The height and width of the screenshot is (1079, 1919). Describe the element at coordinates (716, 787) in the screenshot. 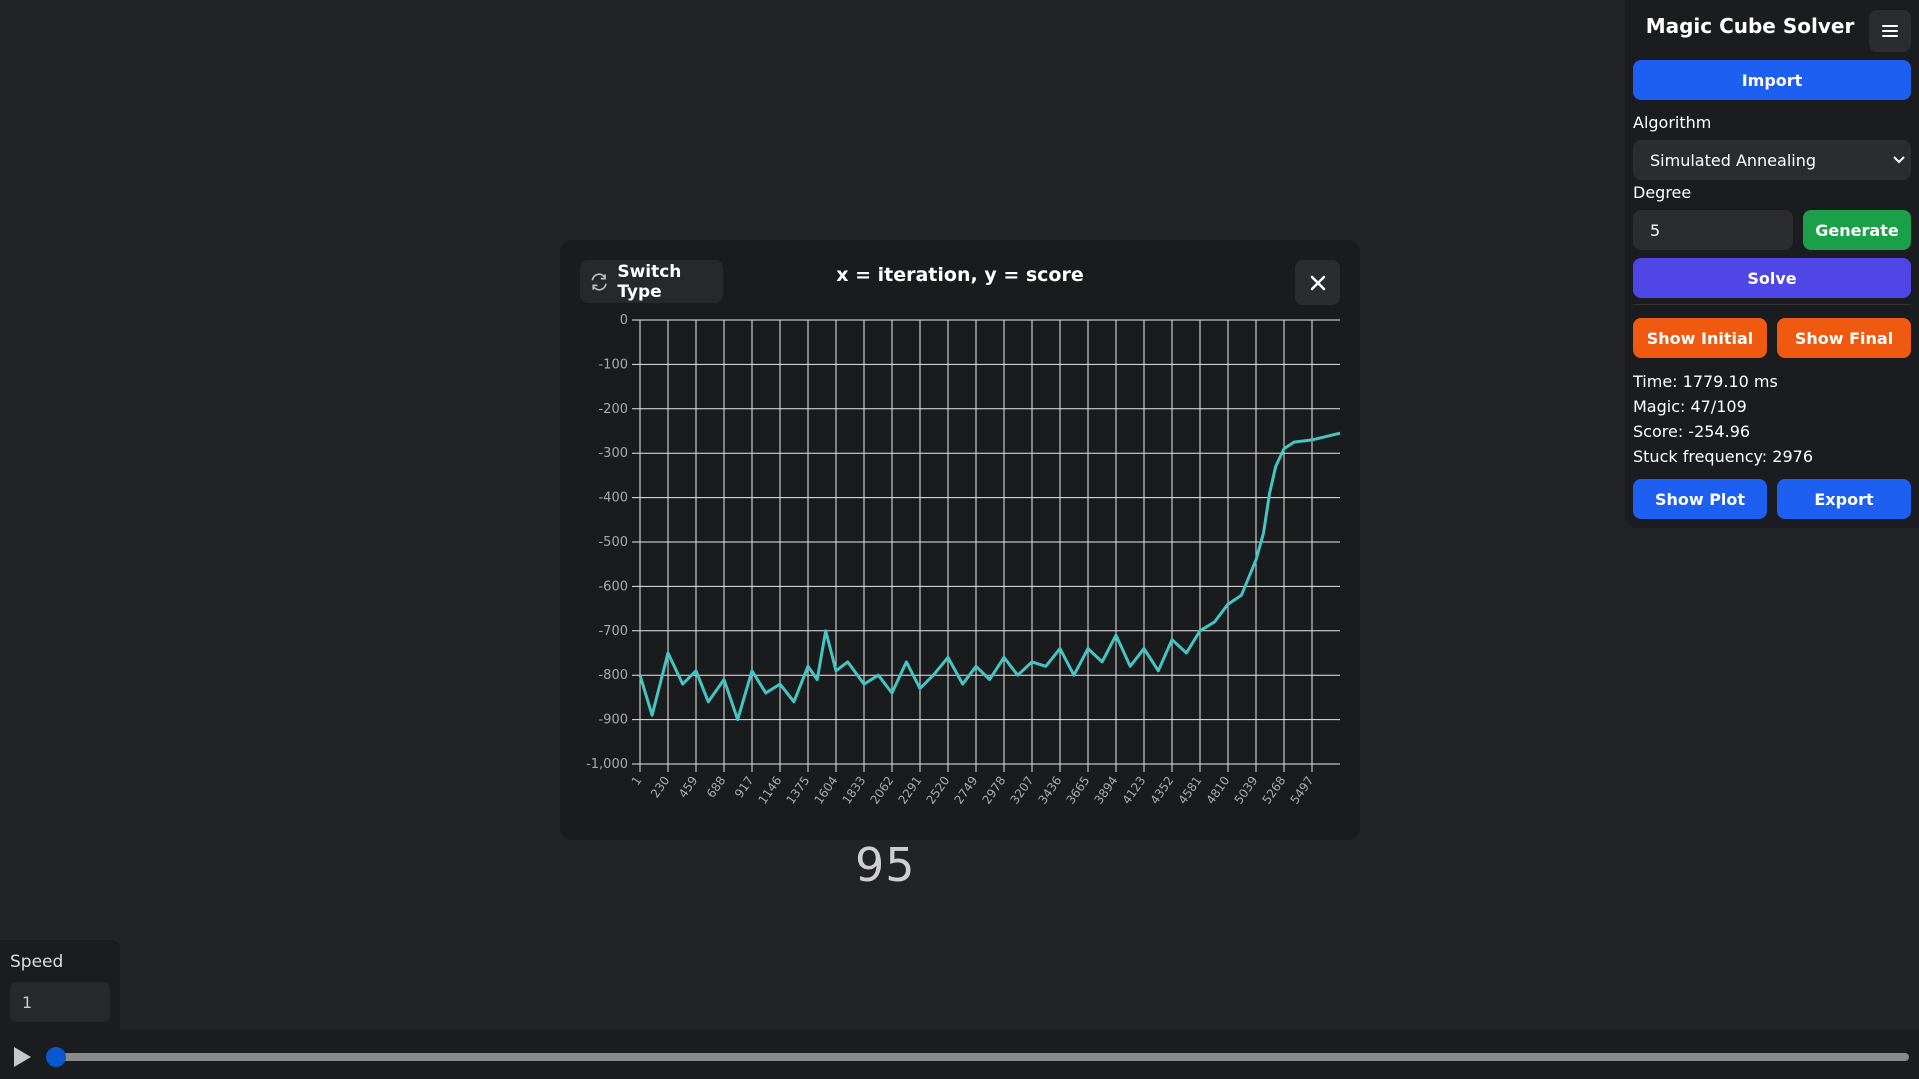

I see `x-tick-label: 688` at that location.